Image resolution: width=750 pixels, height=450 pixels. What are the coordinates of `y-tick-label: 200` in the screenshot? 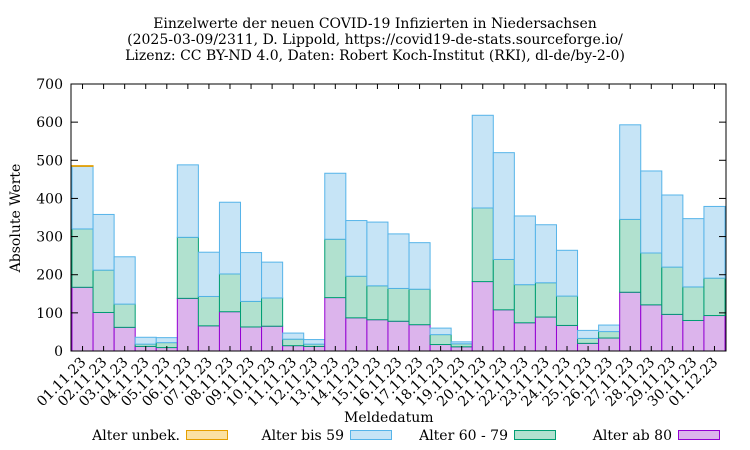 It's located at (49, 276).